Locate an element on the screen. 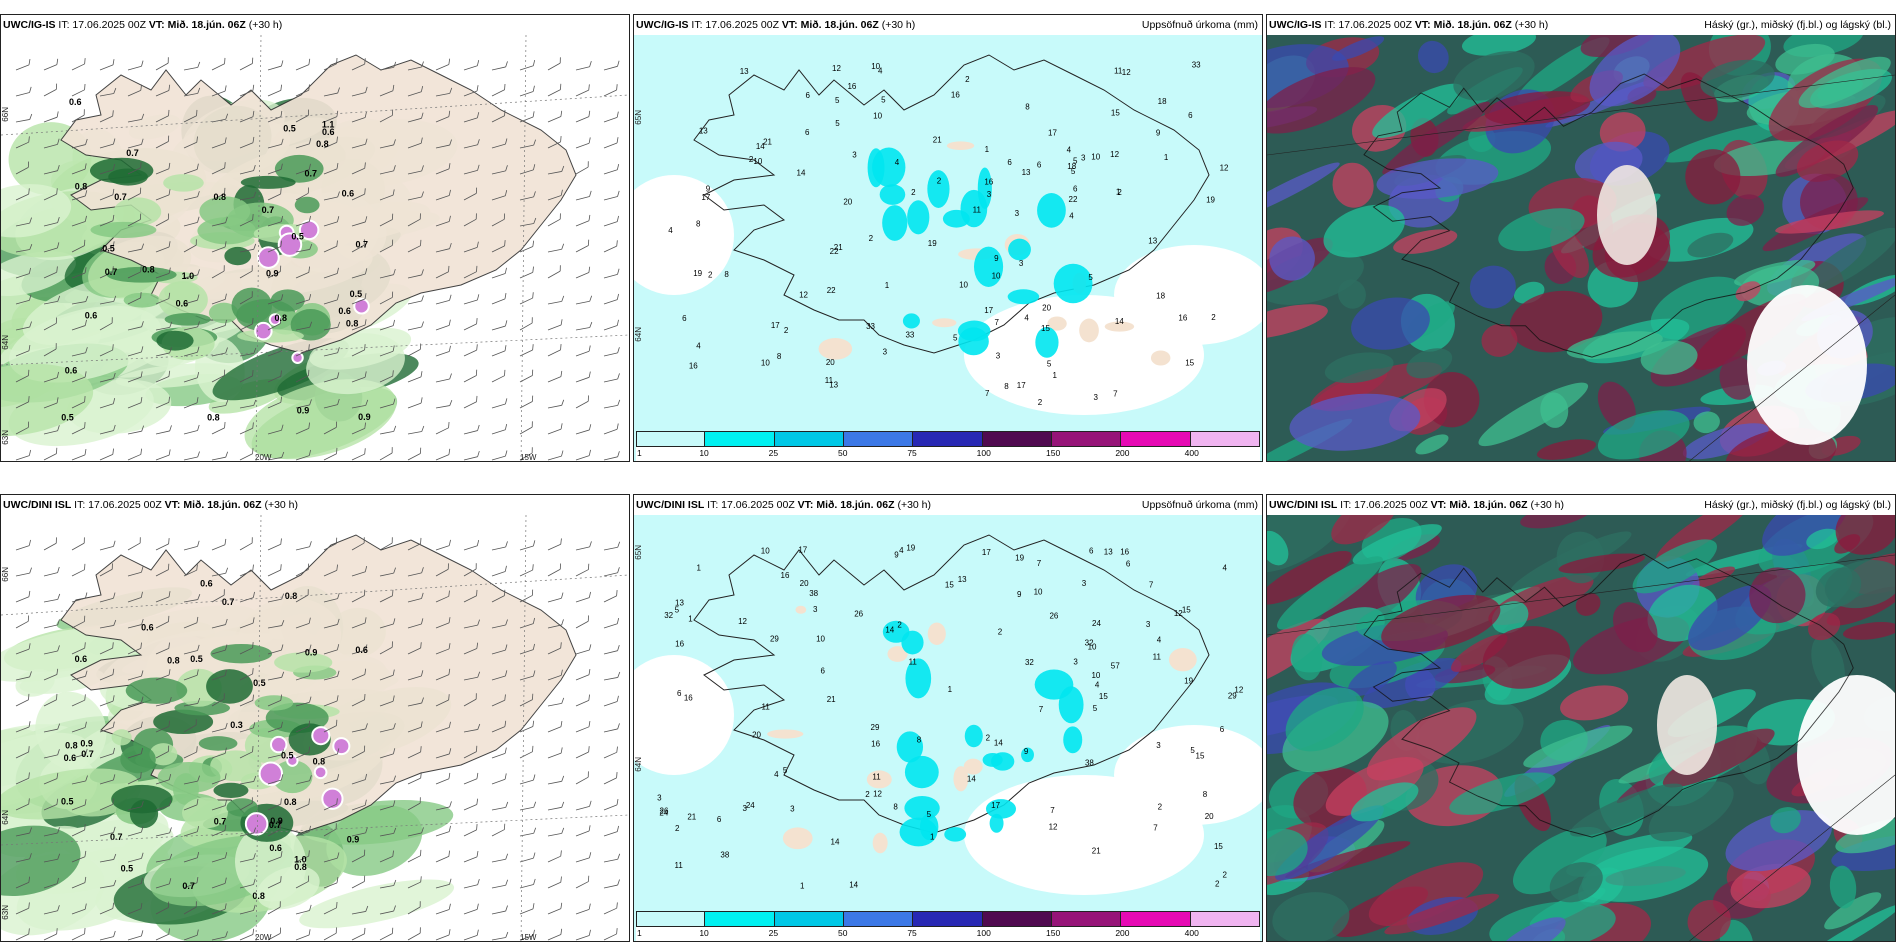 The height and width of the screenshot is (950, 1900). precip-value-label: 14 is located at coordinates (801, 172).